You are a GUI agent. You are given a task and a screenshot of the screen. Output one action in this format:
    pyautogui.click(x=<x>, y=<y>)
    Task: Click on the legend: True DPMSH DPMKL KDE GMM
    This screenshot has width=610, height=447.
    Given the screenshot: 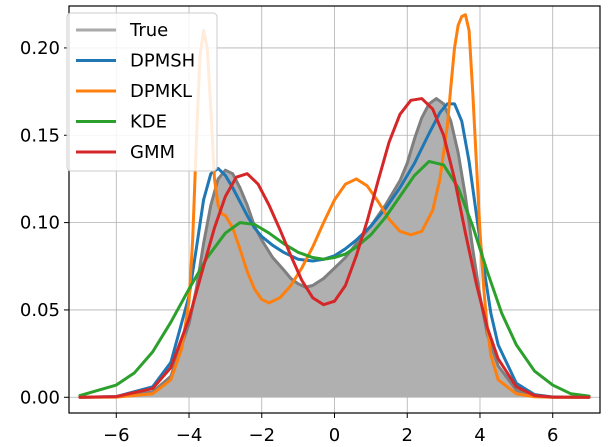 What is the action you would take?
    pyautogui.click(x=142, y=92)
    